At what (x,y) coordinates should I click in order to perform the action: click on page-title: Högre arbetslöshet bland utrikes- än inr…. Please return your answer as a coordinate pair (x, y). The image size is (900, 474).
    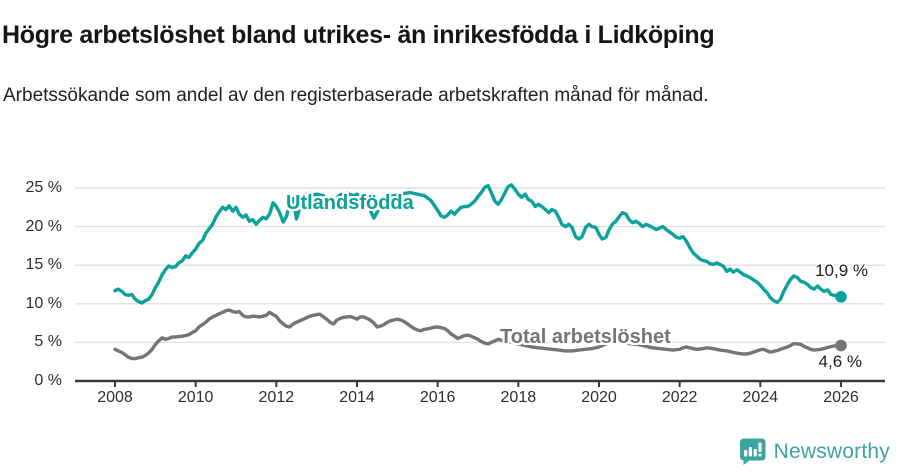
    Looking at the image, I should click on (358, 34).